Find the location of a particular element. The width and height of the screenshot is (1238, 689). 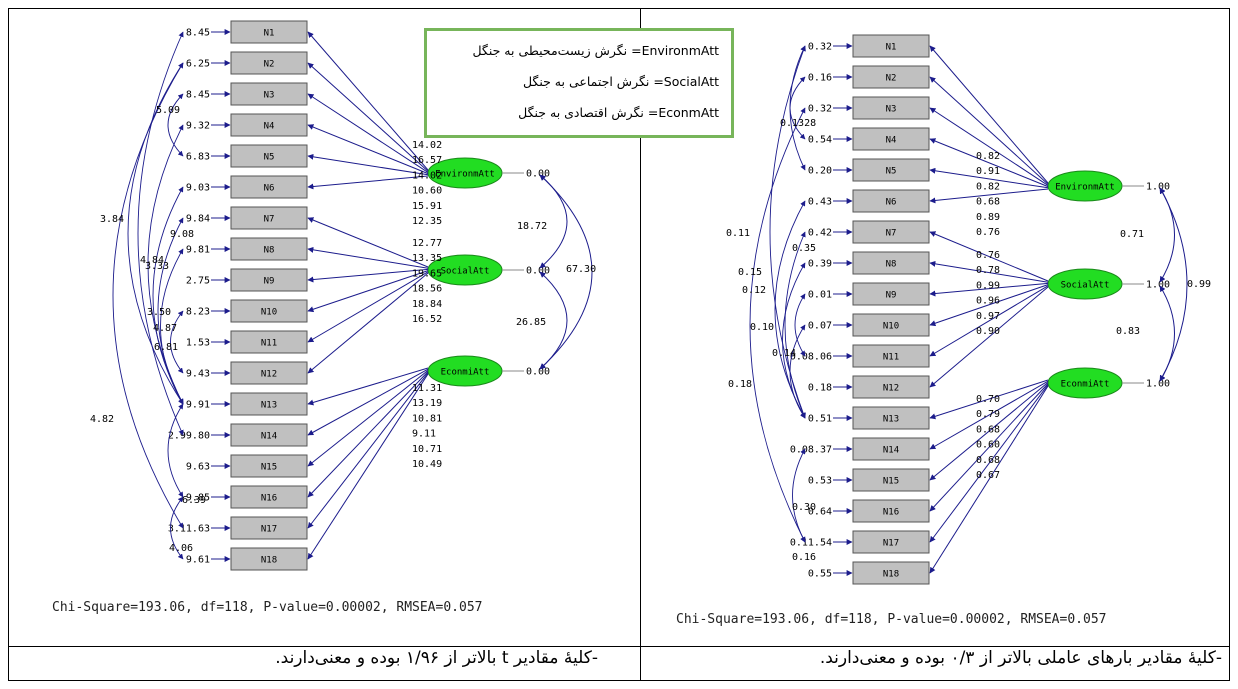

factor-covariance-value: 0.71 is located at coordinates (1132, 234).